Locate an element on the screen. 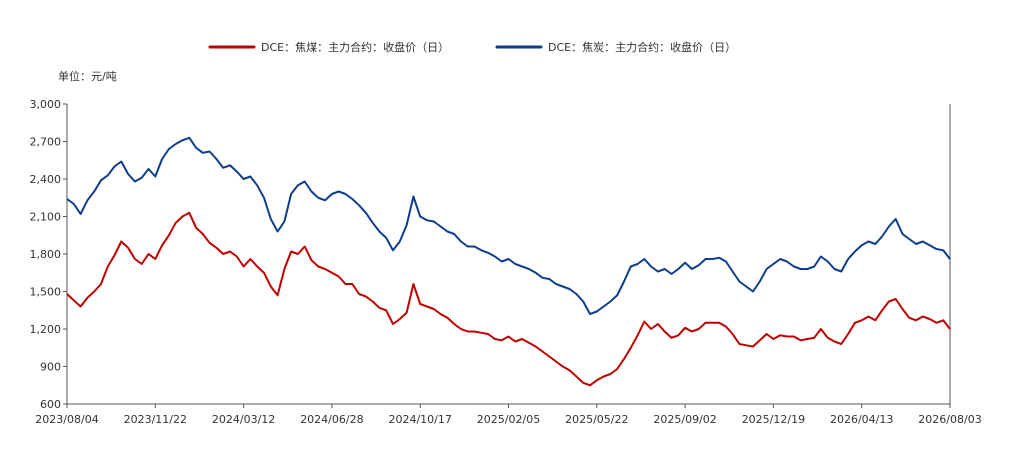 This screenshot has width=1011, height=462. x-tick-label: 2023/11/22 is located at coordinates (155, 419).